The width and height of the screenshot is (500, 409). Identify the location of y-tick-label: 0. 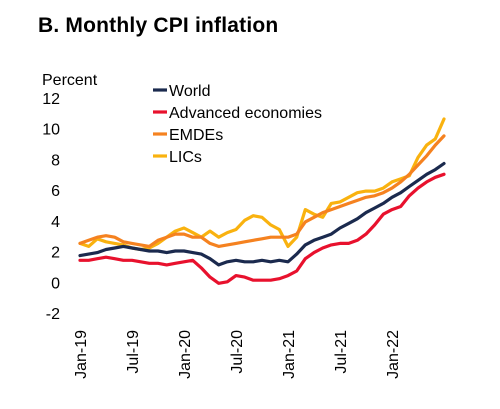
(55, 283).